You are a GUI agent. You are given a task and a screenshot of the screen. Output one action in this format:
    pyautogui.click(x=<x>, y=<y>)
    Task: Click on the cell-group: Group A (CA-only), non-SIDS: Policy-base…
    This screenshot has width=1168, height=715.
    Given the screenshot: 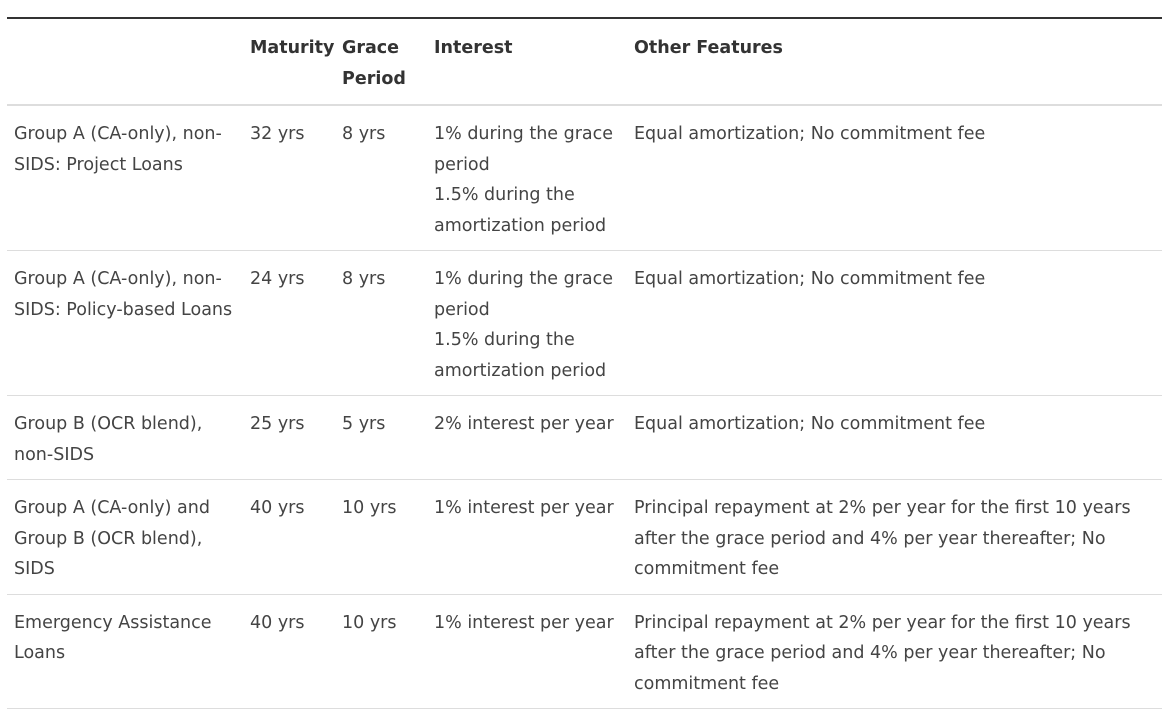 What is the action you would take?
    pyautogui.click(x=123, y=294)
    